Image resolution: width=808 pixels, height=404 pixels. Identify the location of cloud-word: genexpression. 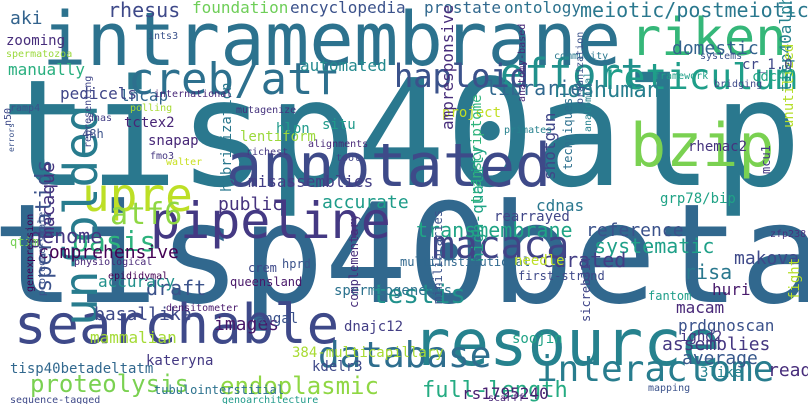
(30, 252).